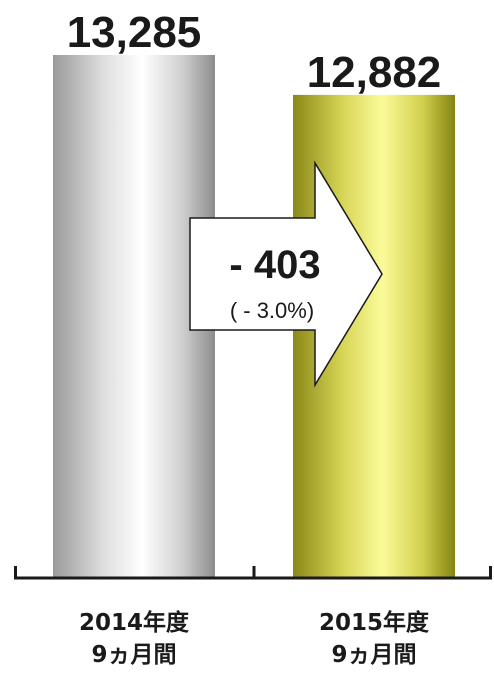 This screenshot has width=494, height=673. I want to click on change-value-label: - 403, so click(274, 265).